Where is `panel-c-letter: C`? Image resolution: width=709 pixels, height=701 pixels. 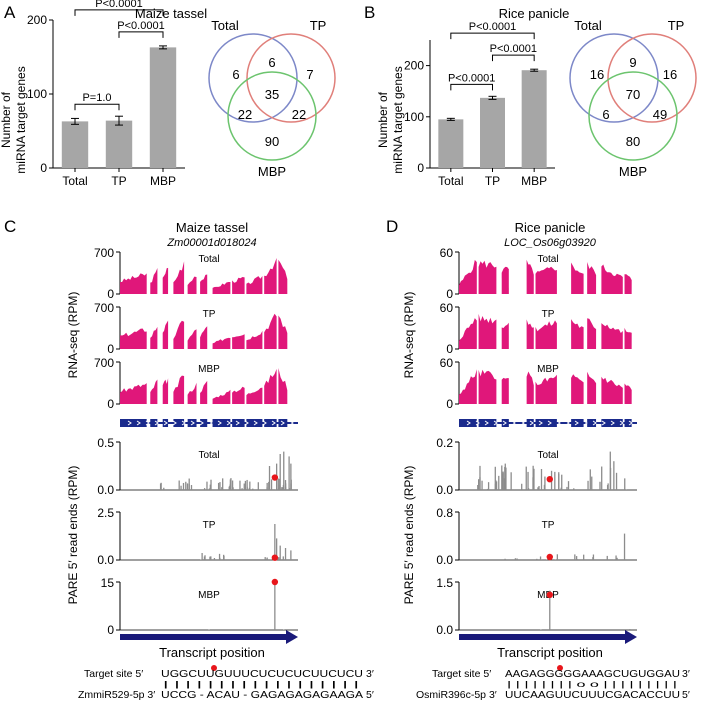
panel-c-letter: C is located at coordinates (10, 226).